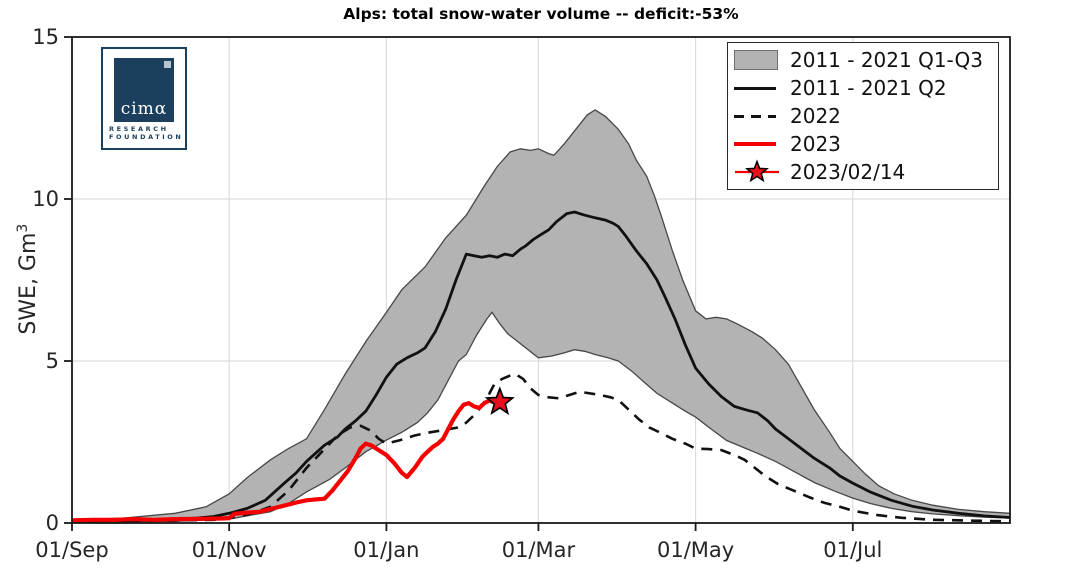 The height and width of the screenshot is (586, 1065). What do you see at coordinates (815, 116) in the screenshot?
I see `legend-label: 2022` at bounding box center [815, 116].